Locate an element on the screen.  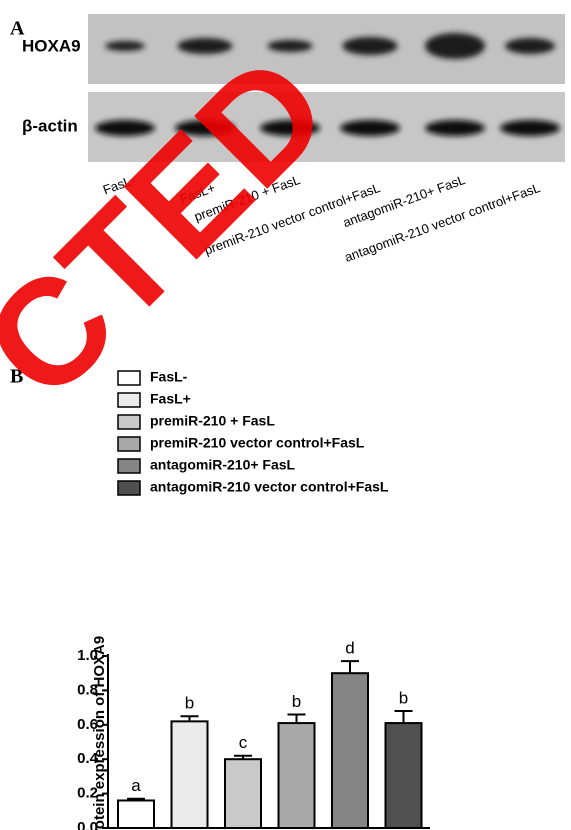
panel-label: A is located at coordinates (17, 29).